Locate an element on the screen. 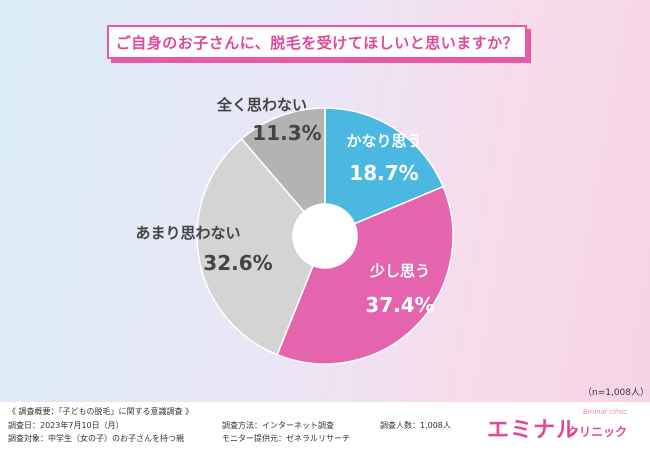  survey-method: 調査方法：インターネット調査 is located at coordinates (278, 425).